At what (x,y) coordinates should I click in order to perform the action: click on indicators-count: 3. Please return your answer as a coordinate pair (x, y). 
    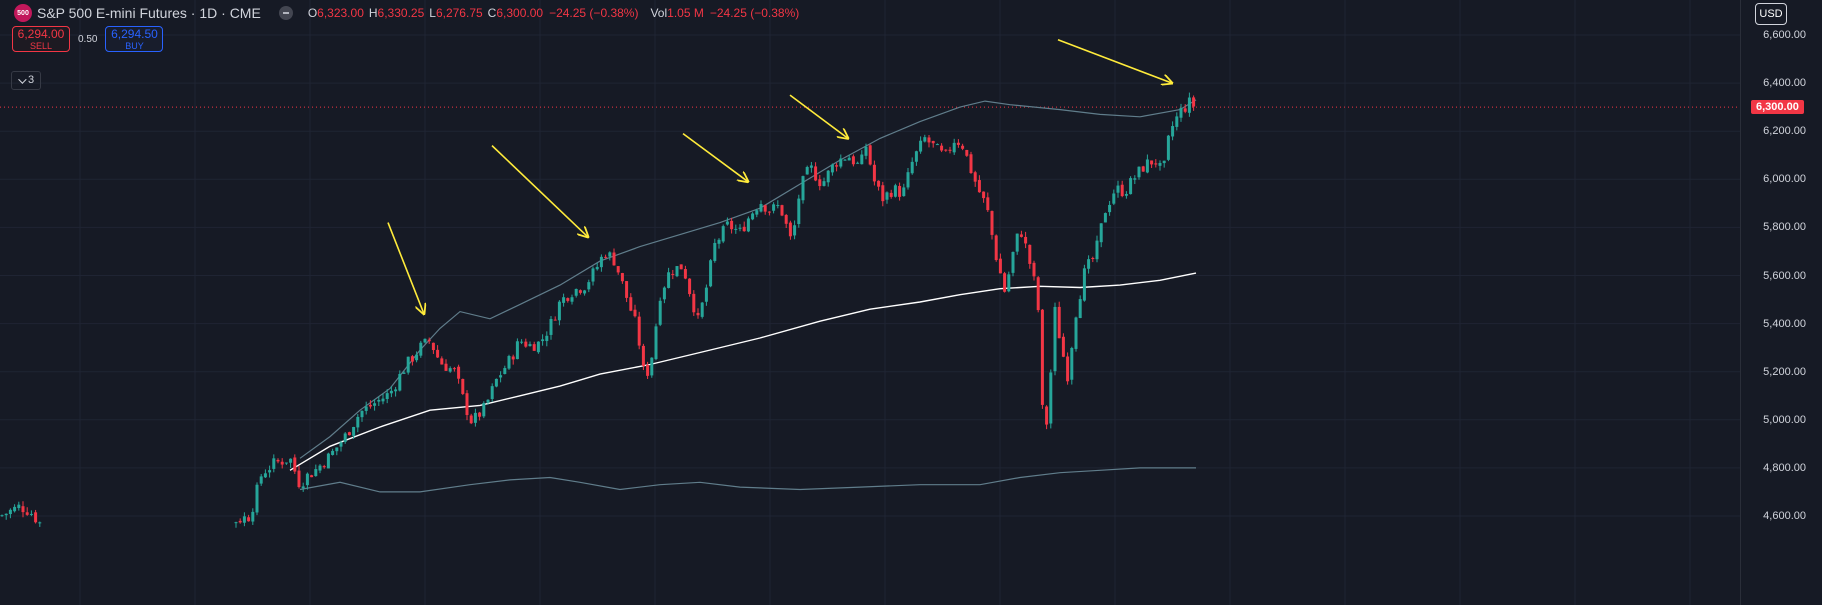
    Looking at the image, I should click on (31, 80).